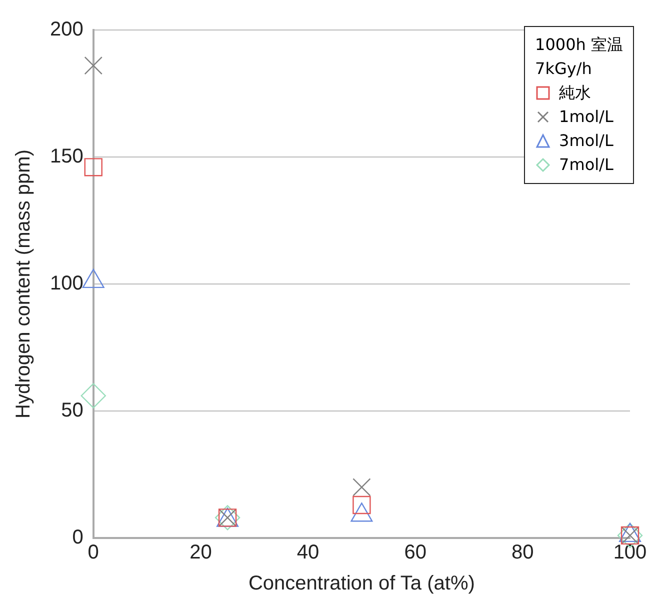 This screenshot has width=662, height=608. Describe the element at coordinates (415, 553) in the screenshot. I see `x-tick-label: 60` at that location.